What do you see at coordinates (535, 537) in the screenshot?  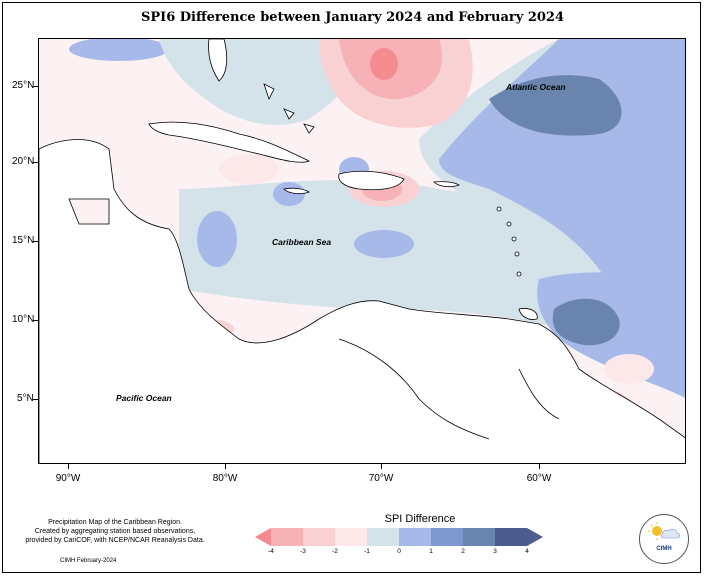 I see `legend-arrow-right` at bounding box center [535, 537].